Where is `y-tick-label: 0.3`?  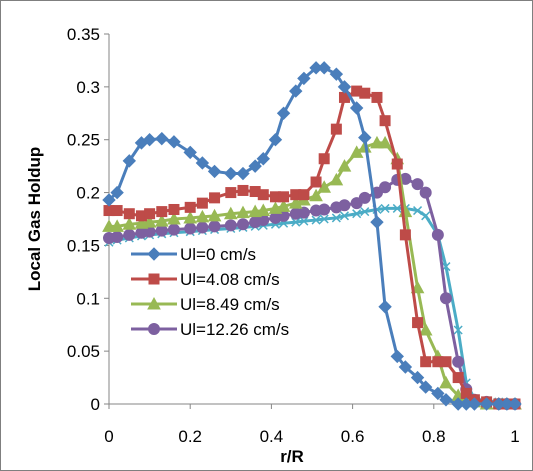 y-tick-label: 0.3 is located at coordinates (88, 87).